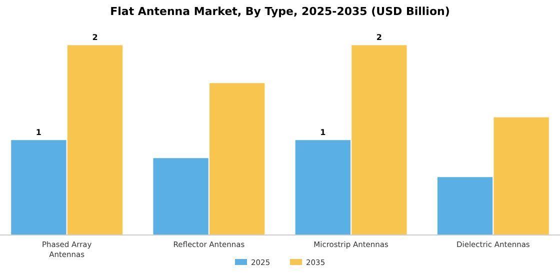  What do you see at coordinates (280, 11) in the screenshot?
I see `chart-title: Flat Antenna Market, By Type, 2025-2035 (USD Billion)` at bounding box center [280, 11].